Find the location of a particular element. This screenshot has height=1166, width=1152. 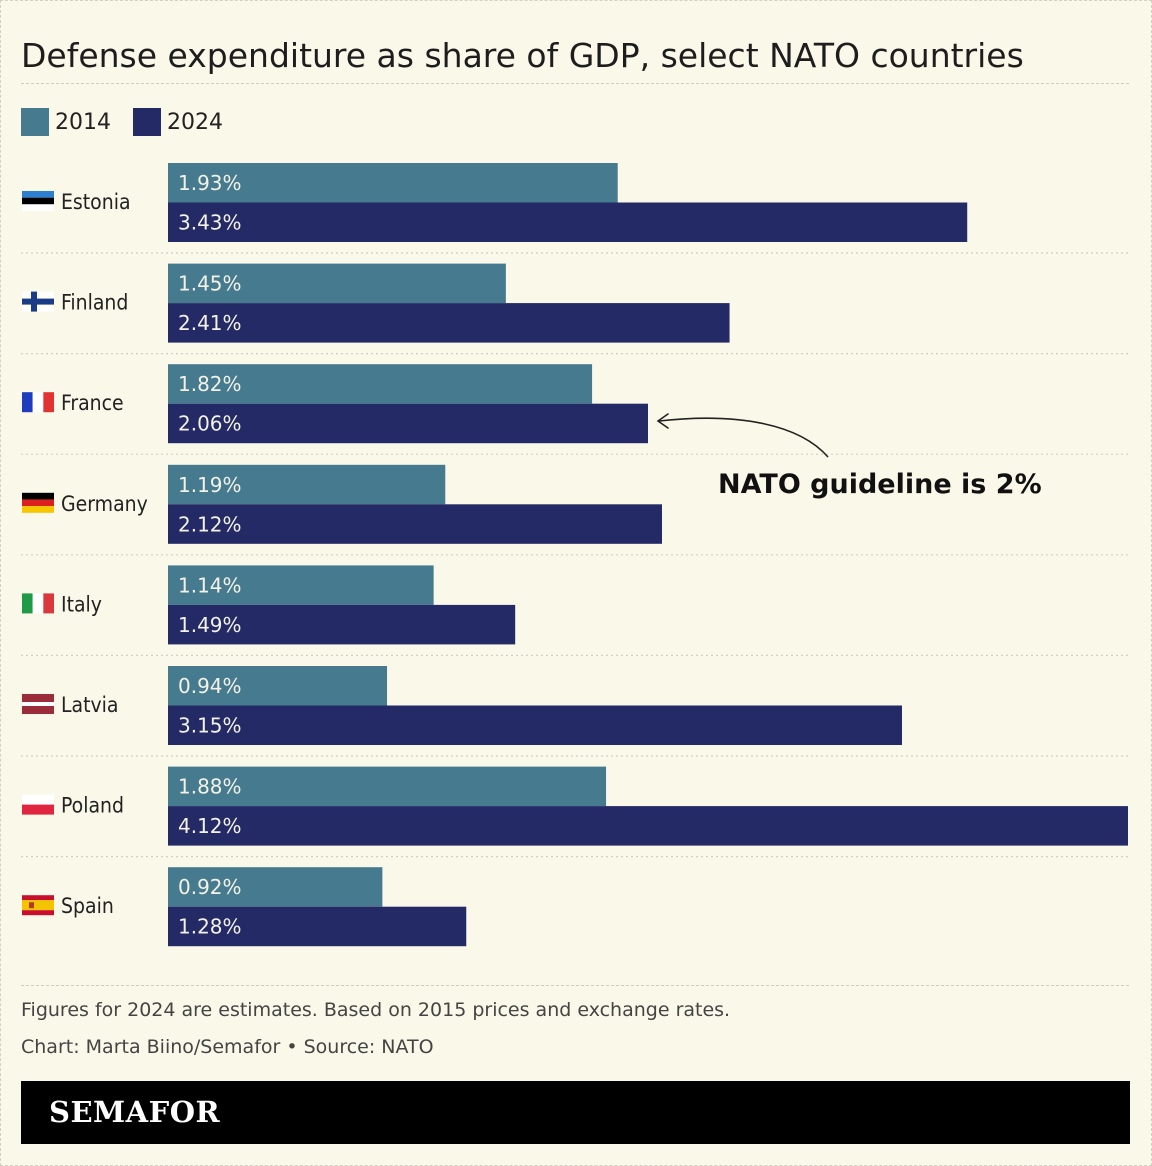

annotation-arrowhead is located at coordinates (662, 421).